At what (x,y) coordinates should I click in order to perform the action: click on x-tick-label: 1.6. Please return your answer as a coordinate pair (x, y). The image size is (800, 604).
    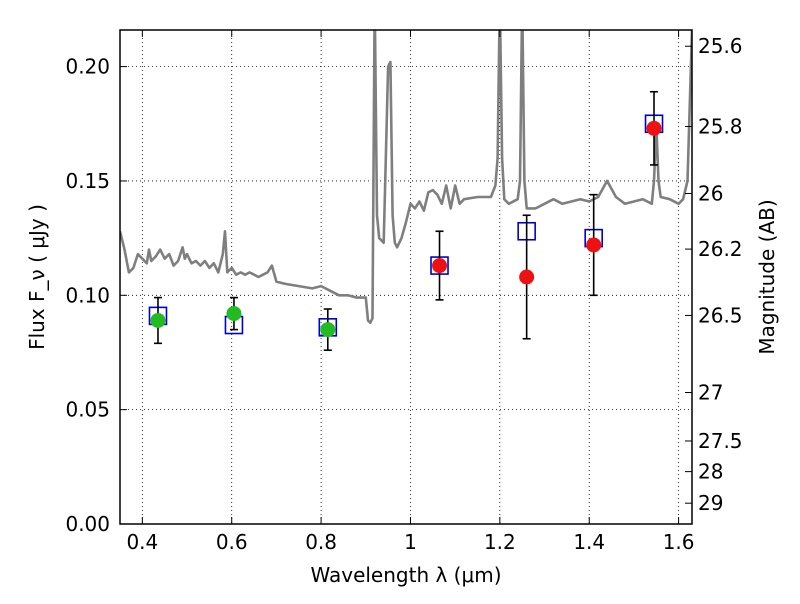
    Looking at the image, I should click on (679, 542).